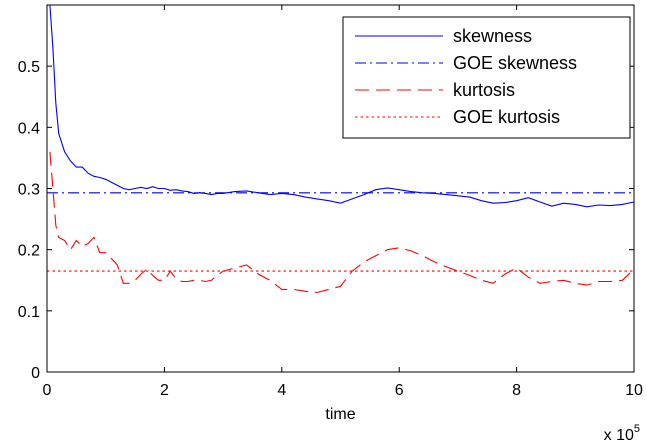  I want to click on x-tick-label: 0, so click(47, 390).